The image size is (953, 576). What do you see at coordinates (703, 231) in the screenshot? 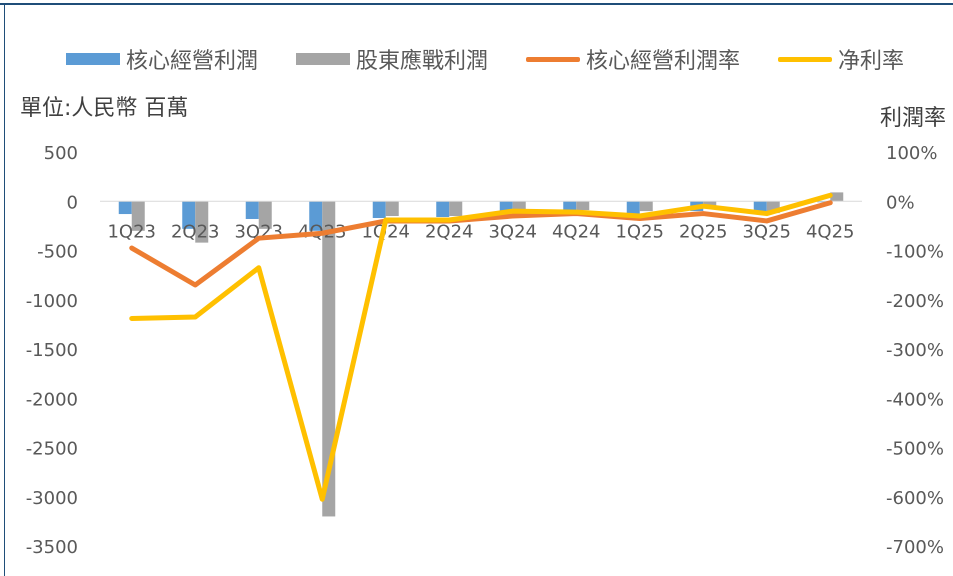
I see `x-tick-label: 2Q25` at bounding box center [703, 231].